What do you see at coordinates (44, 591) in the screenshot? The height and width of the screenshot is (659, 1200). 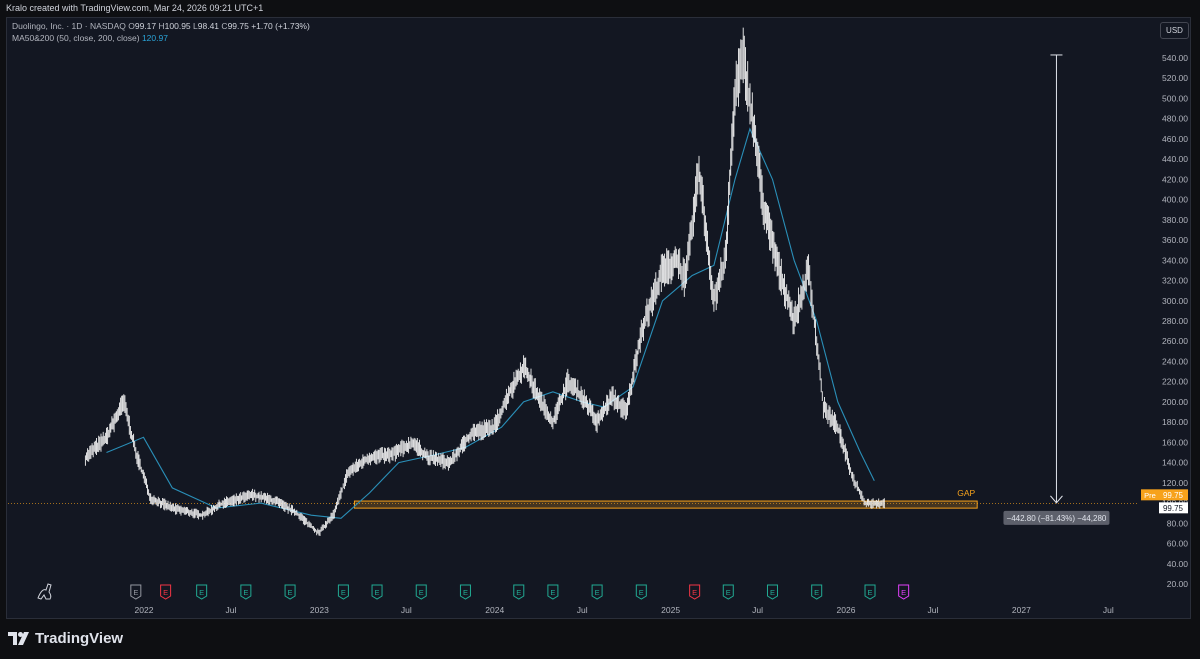 I see `dino-icon` at bounding box center [44, 591].